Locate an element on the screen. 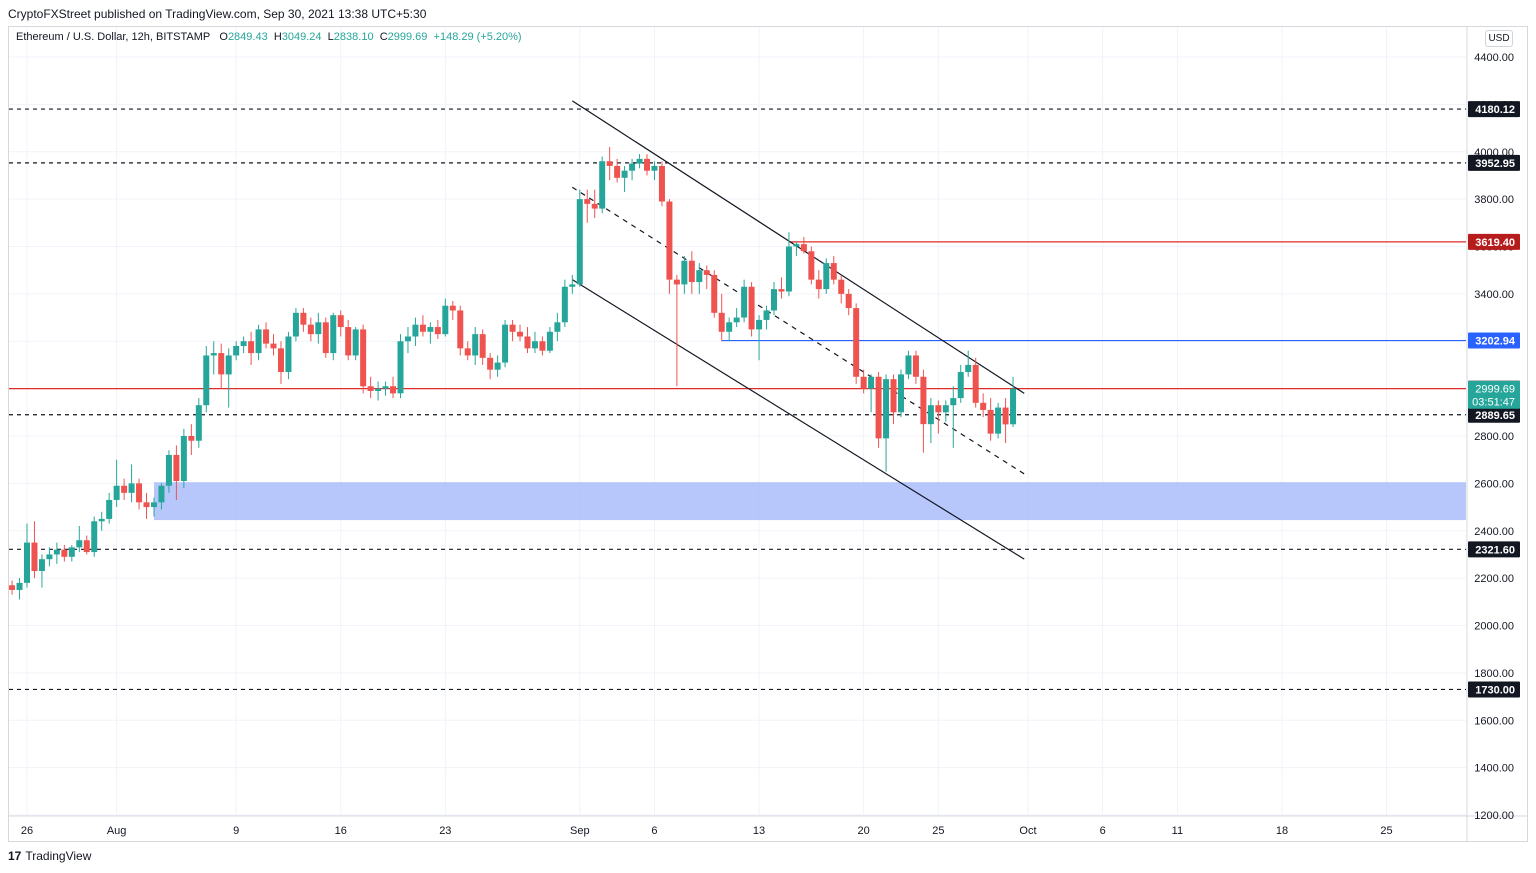 The height and width of the screenshot is (873, 1536). legend-change: +148.29 (+5.20%) is located at coordinates (477, 37).